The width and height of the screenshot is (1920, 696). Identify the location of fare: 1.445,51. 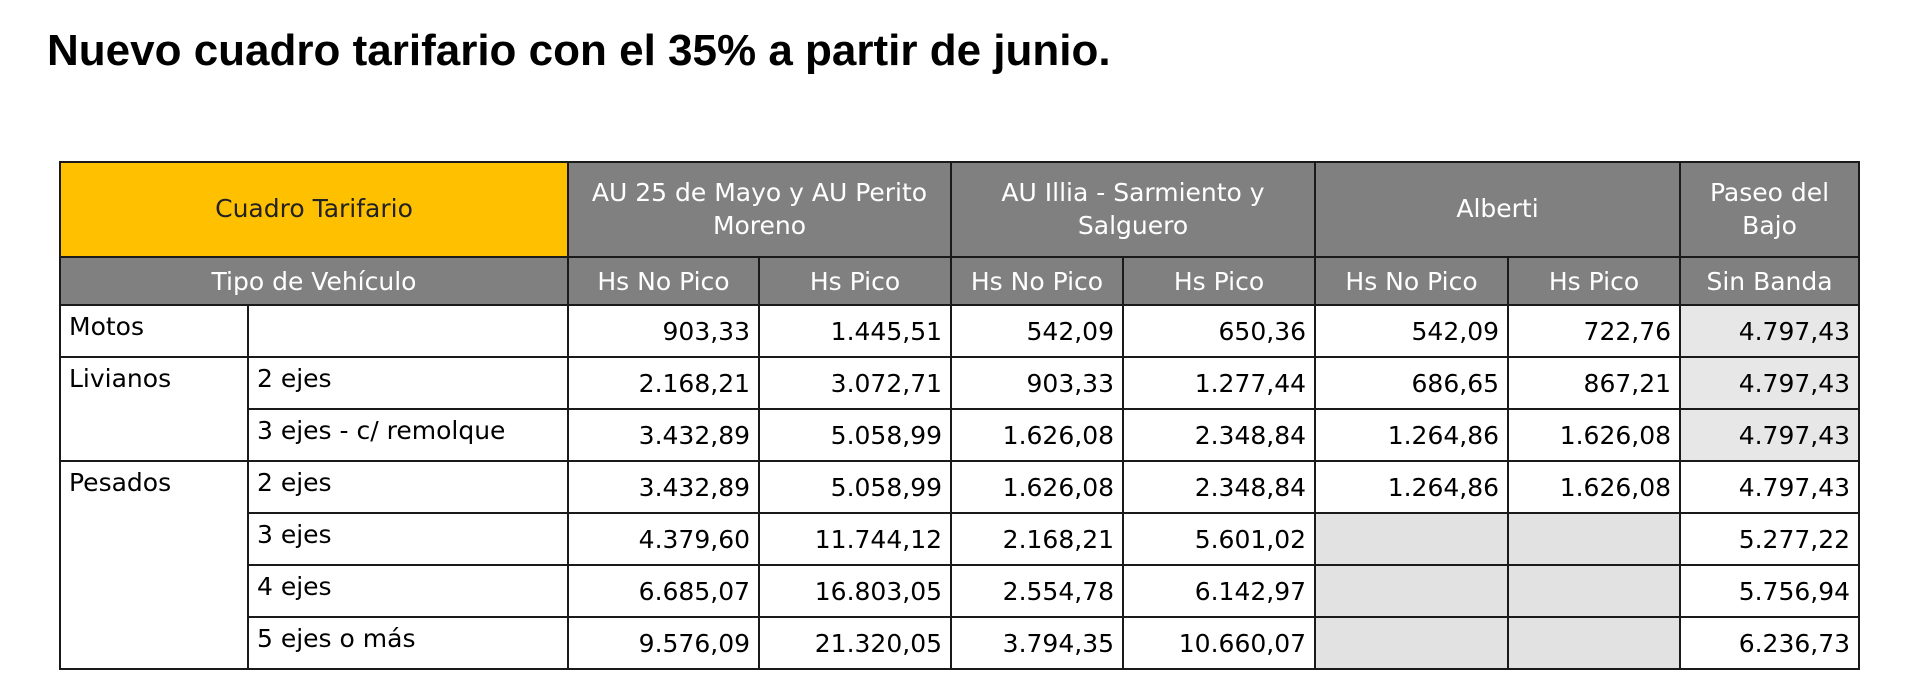
(855, 331).